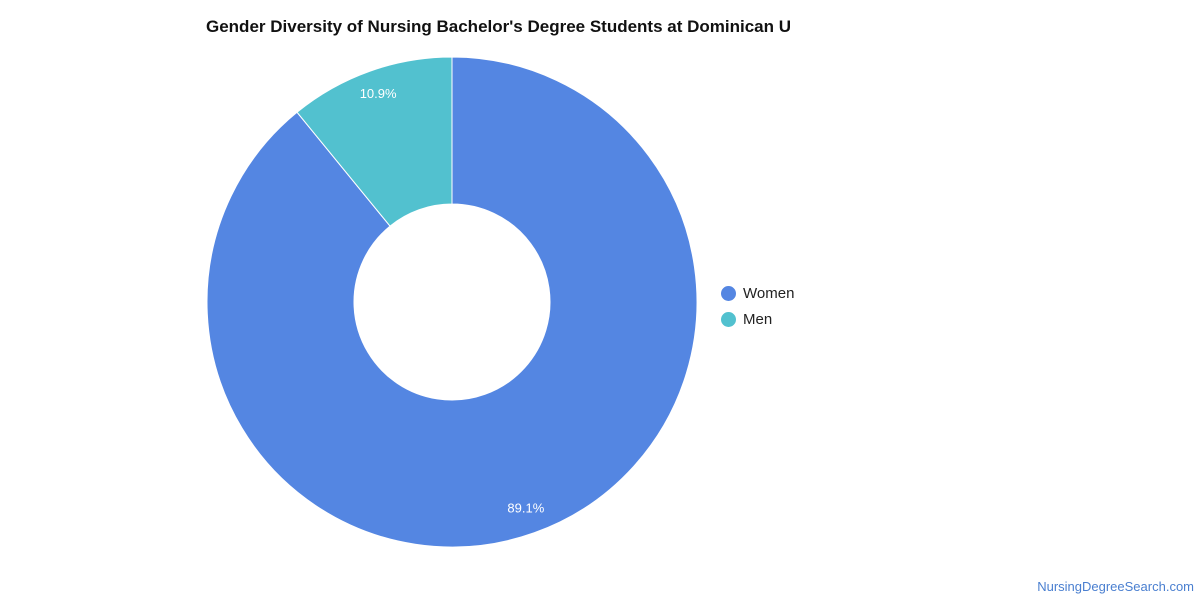  Describe the element at coordinates (378, 93) in the screenshot. I see `data-label-men: 10.9%` at that location.